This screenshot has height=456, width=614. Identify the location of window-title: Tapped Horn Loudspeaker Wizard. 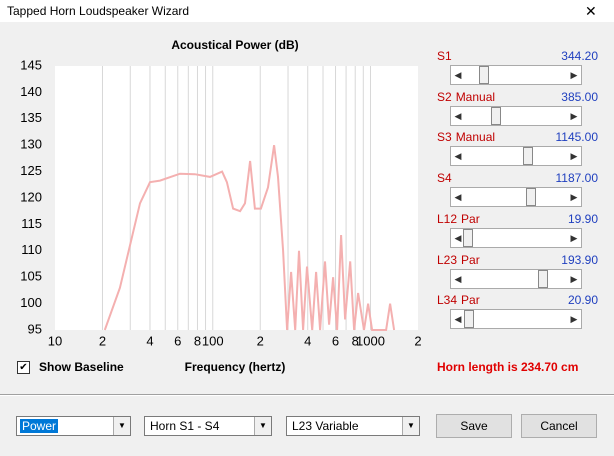
(98, 11).